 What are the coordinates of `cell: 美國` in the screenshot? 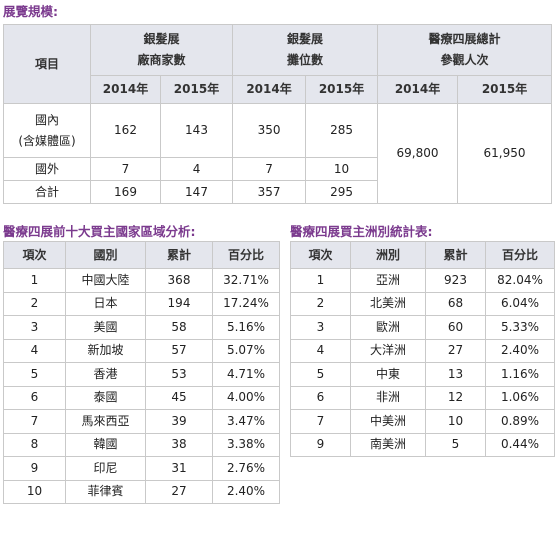 It's located at (105, 327).